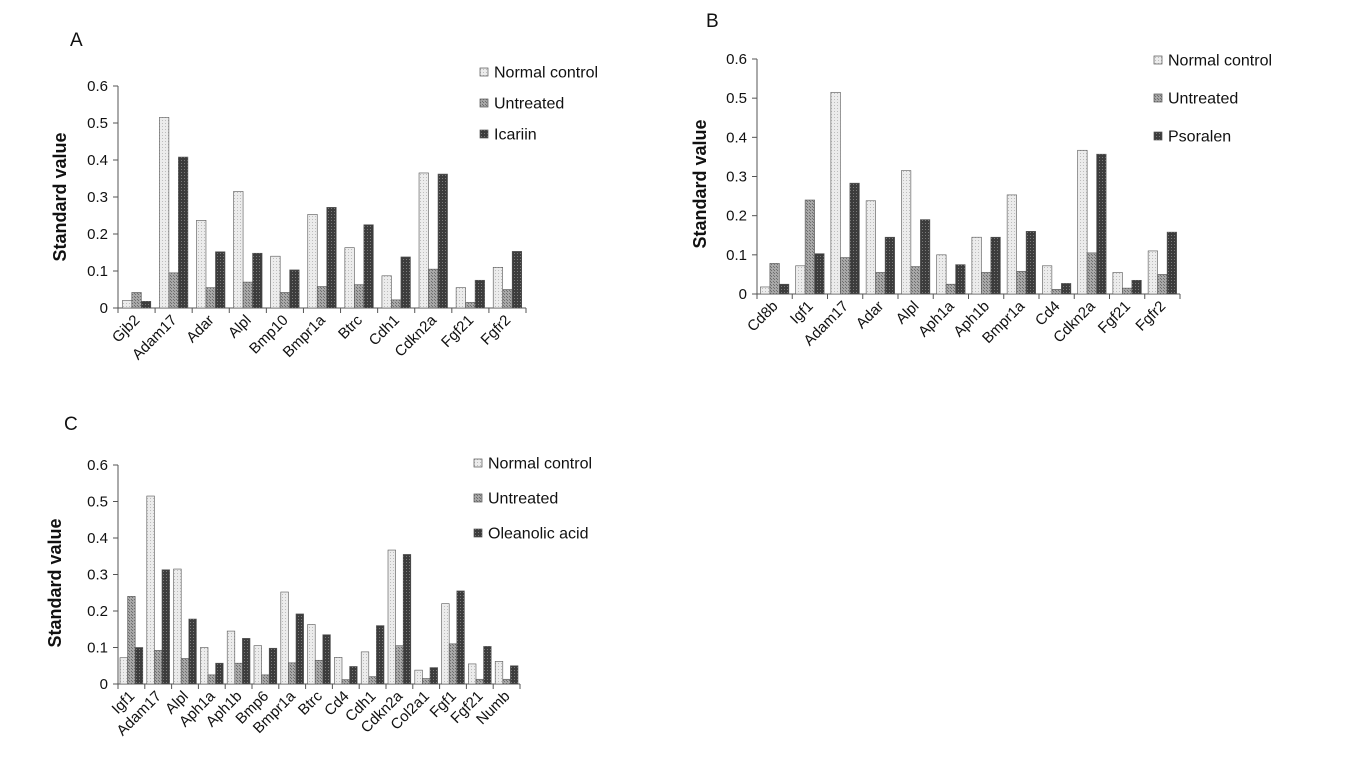 This screenshot has width=1357, height=770. What do you see at coordinates (97, 86) in the screenshot?
I see `y-tick-label: 0.6` at bounding box center [97, 86].